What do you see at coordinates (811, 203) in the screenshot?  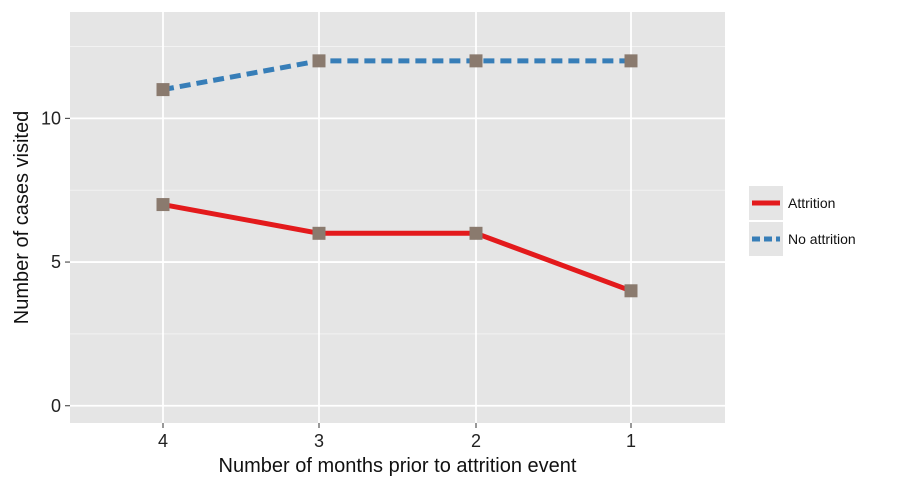 I see `legend-label: Attrition` at bounding box center [811, 203].